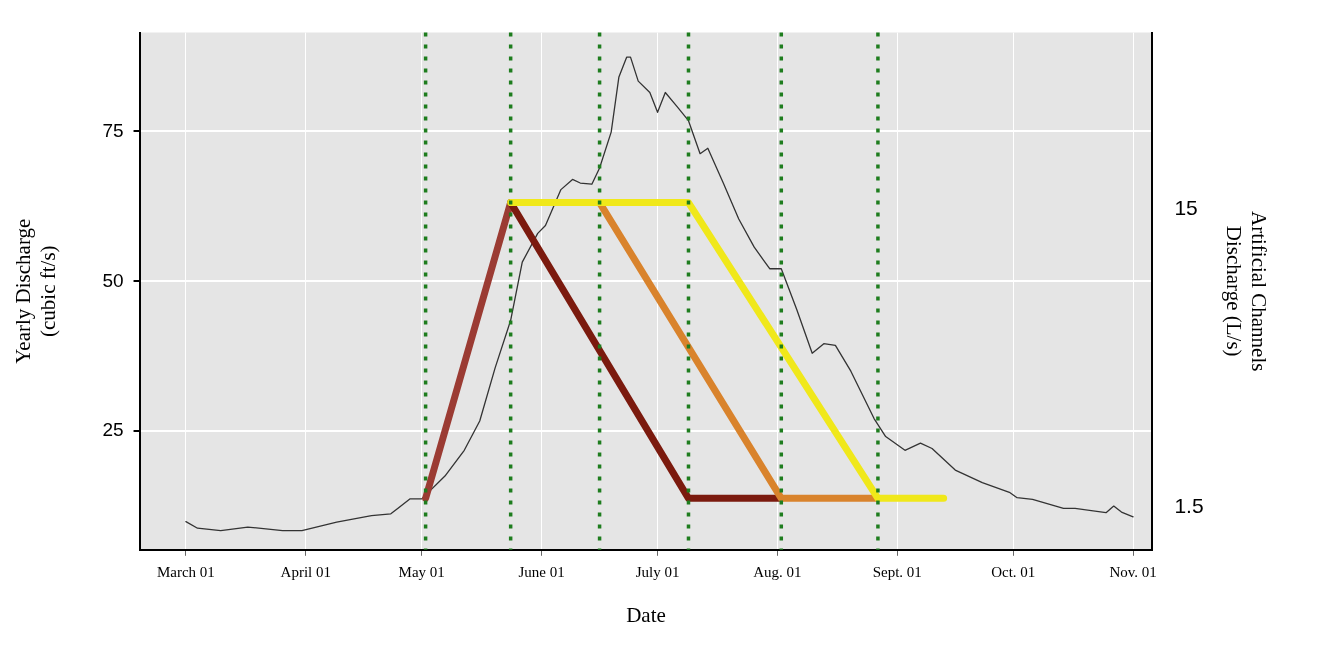 The height and width of the screenshot is (645, 1322). What do you see at coordinates (897, 571) in the screenshot?
I see `x-tick-label: Sept. 01` at bounding box center [897, 571].